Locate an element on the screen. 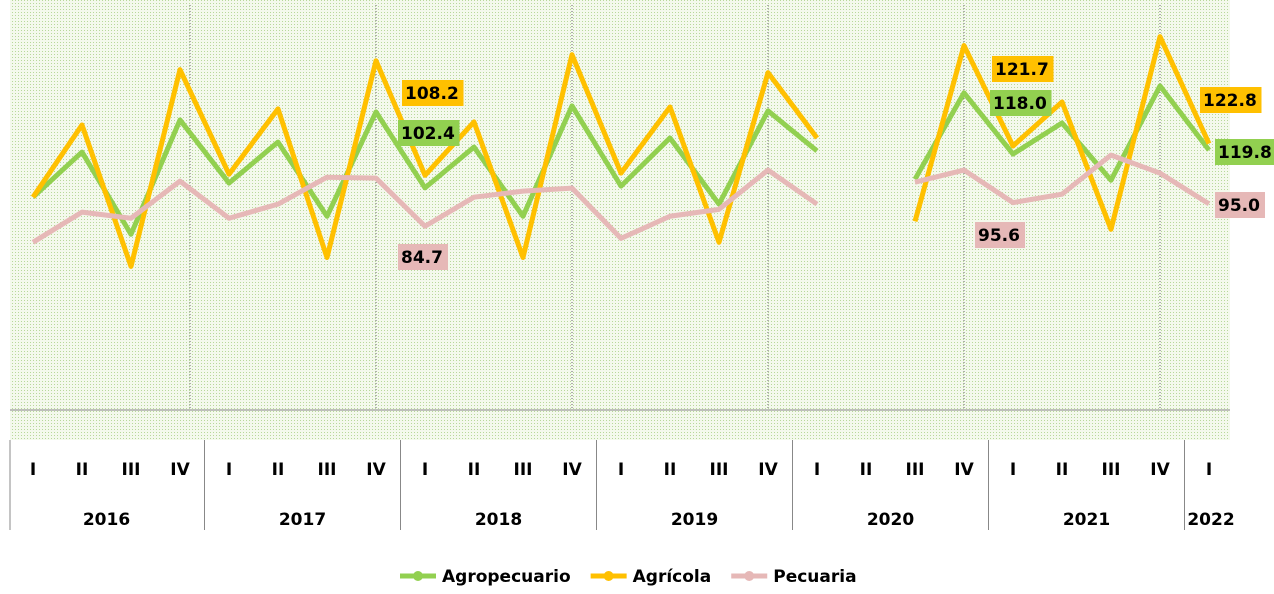  year-label: 2022 is located at coordinates (1210, 520).